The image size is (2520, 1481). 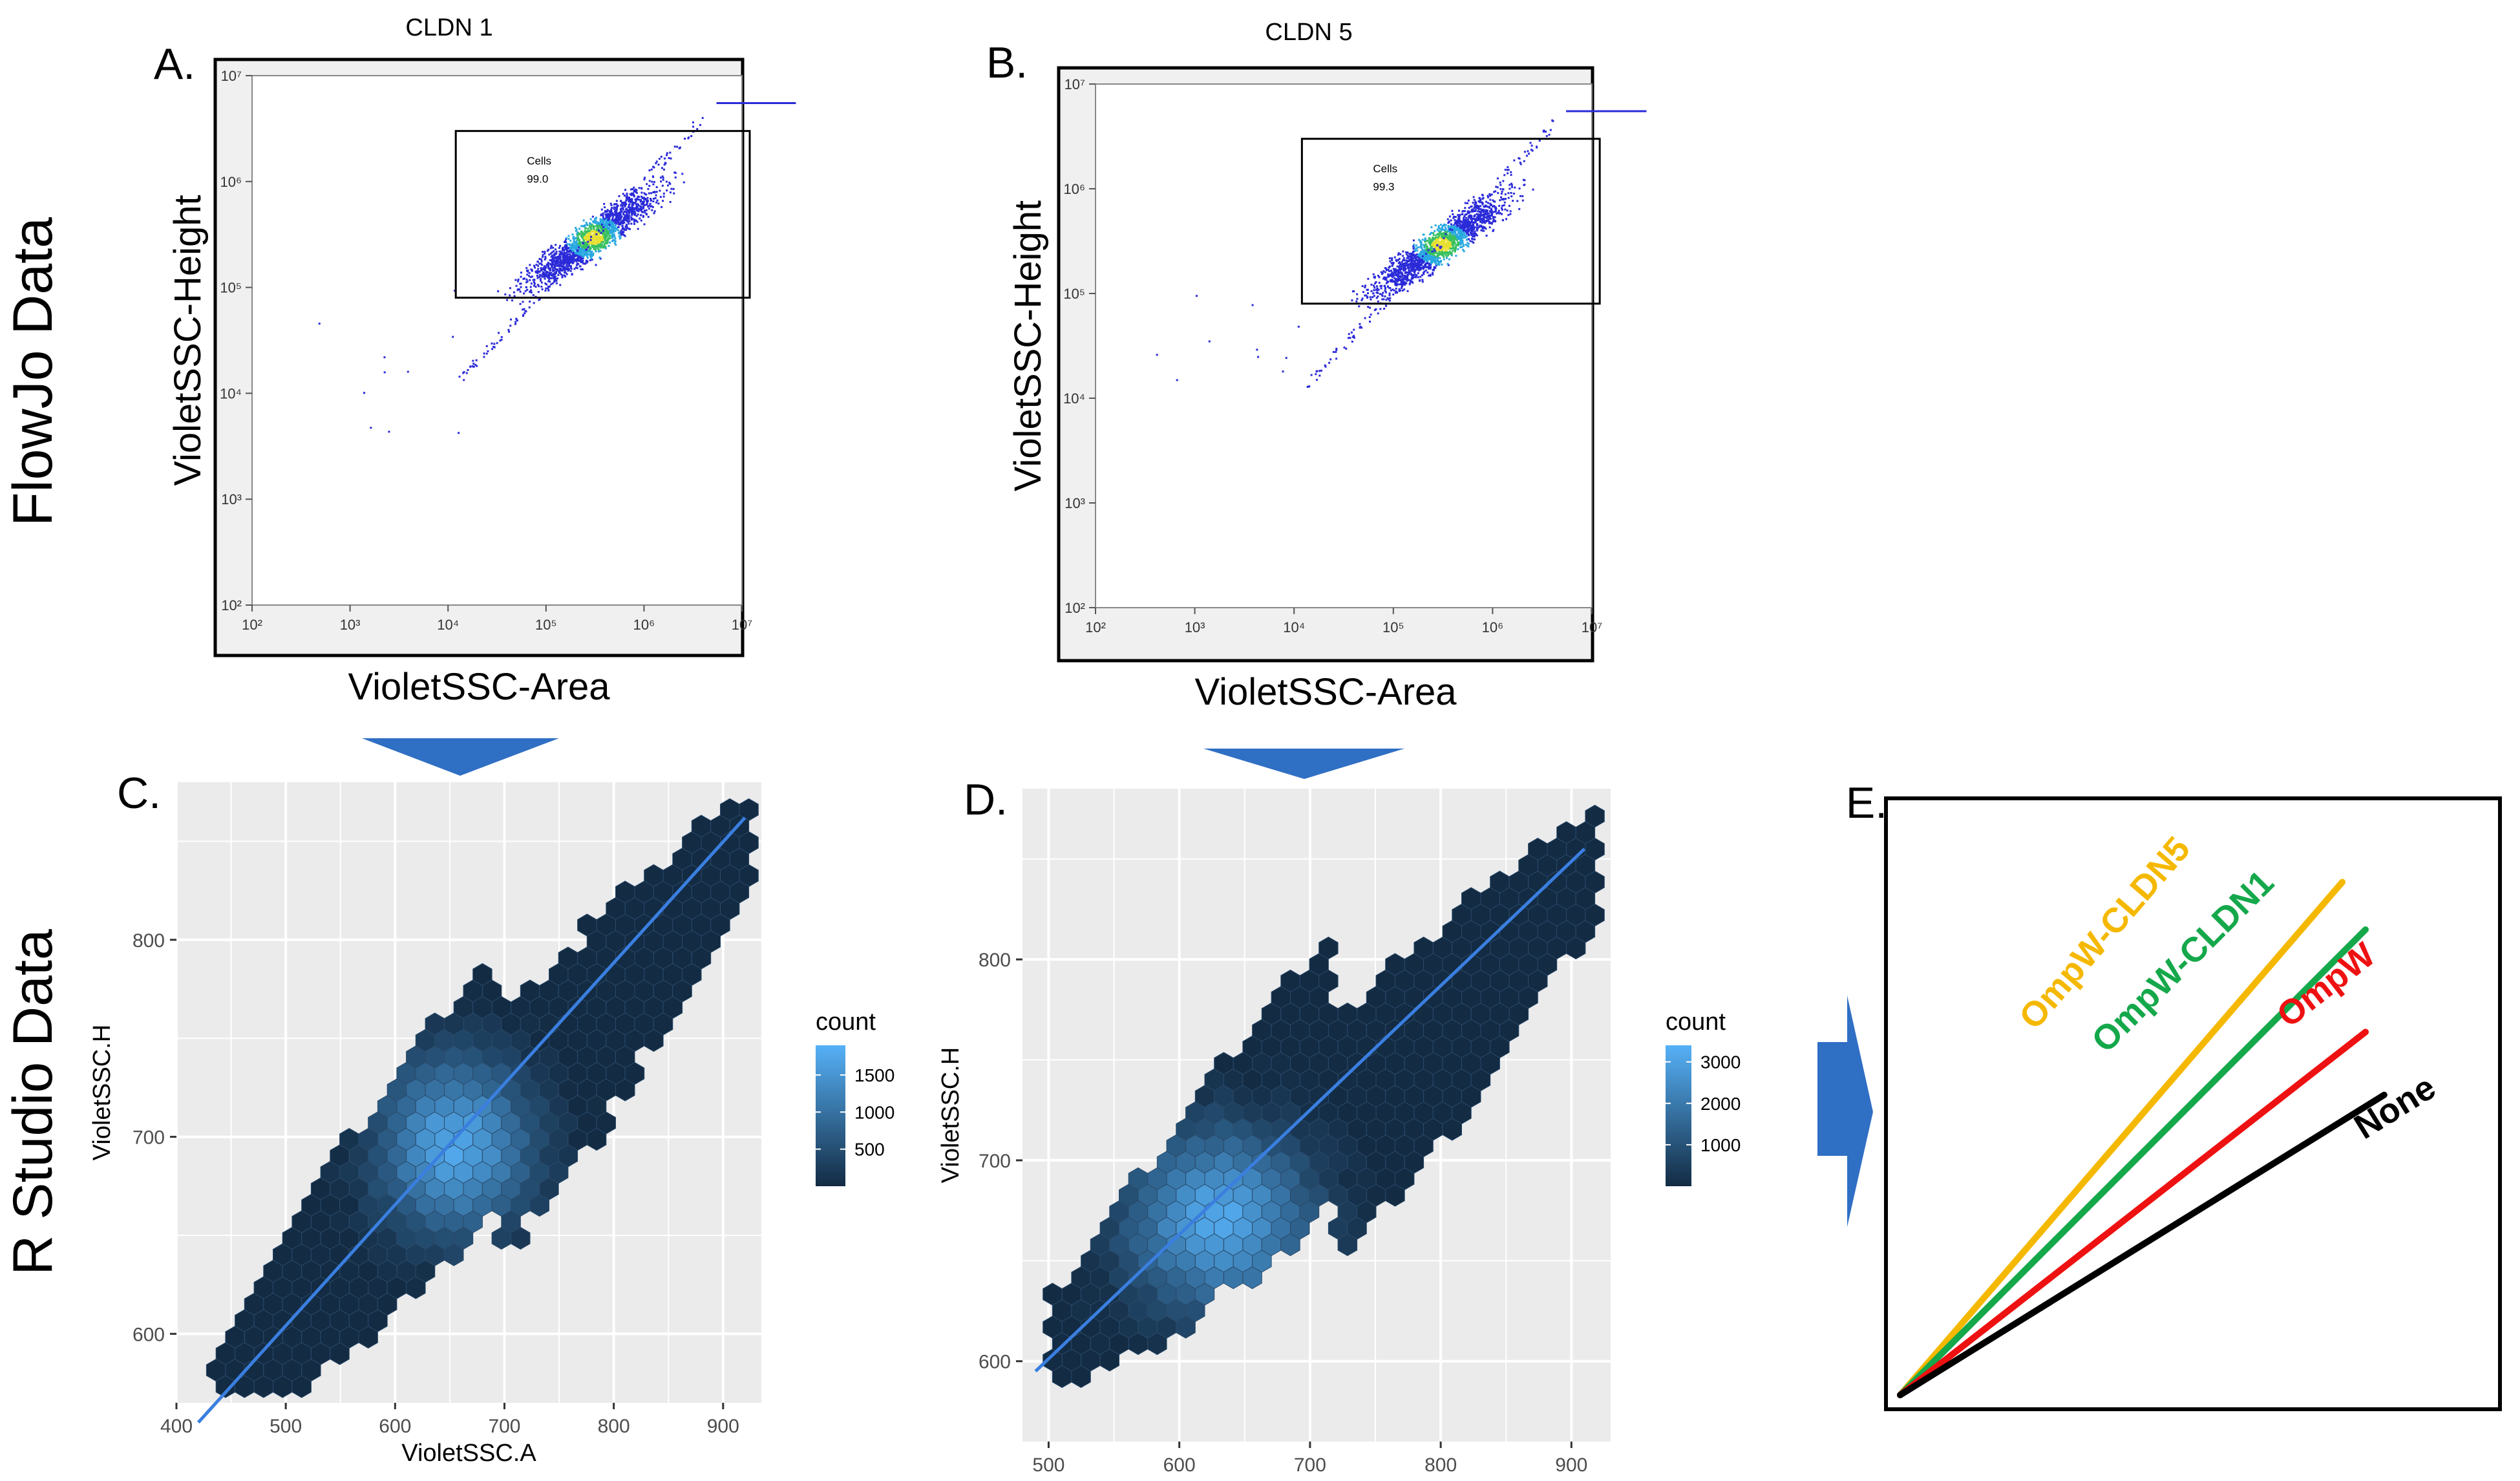 I want to click on x-tick-label: 800, so click(x=614, y=1426).